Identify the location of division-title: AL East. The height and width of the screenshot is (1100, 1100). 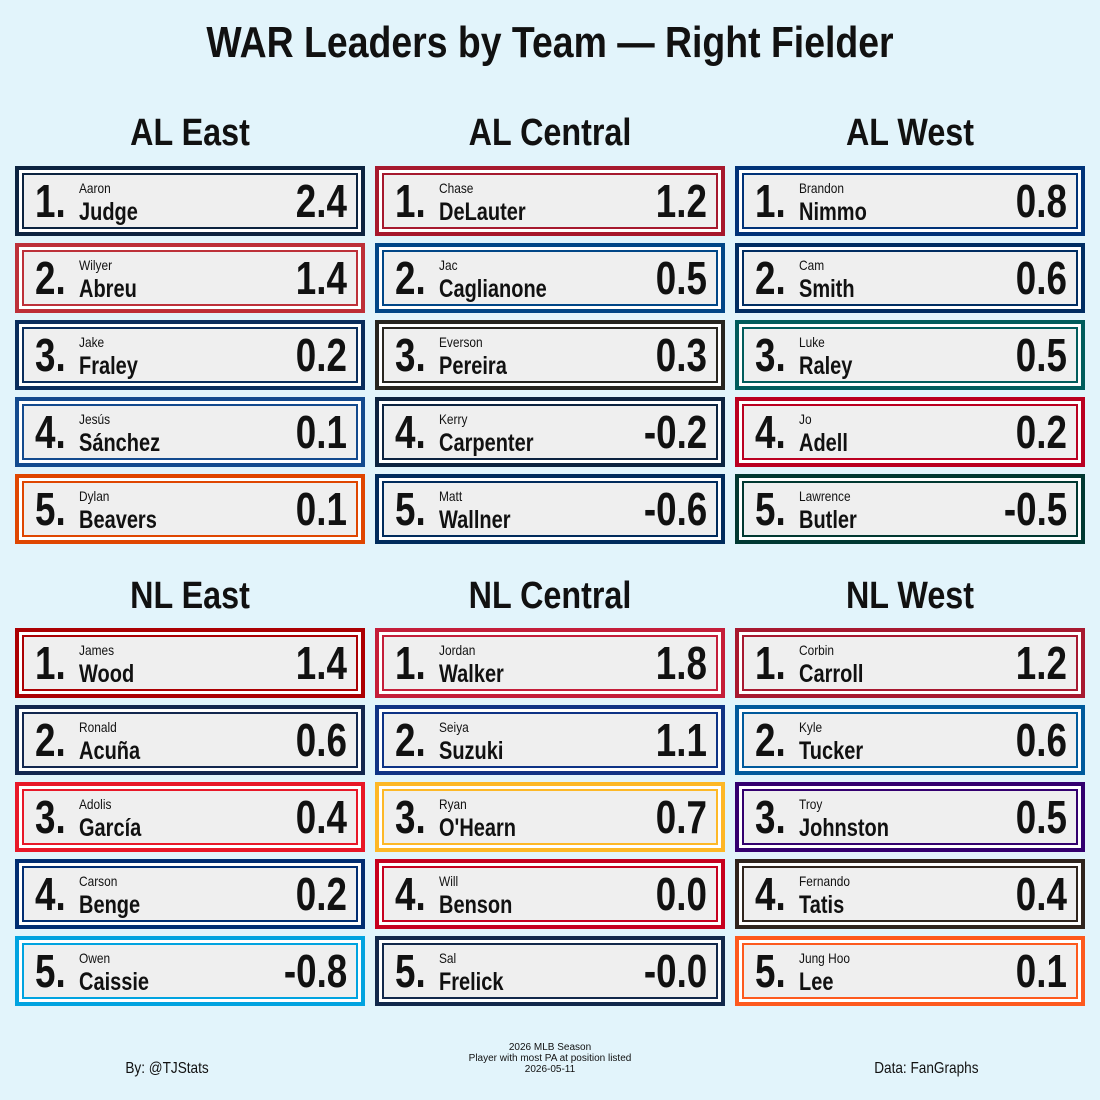
(190, 133).